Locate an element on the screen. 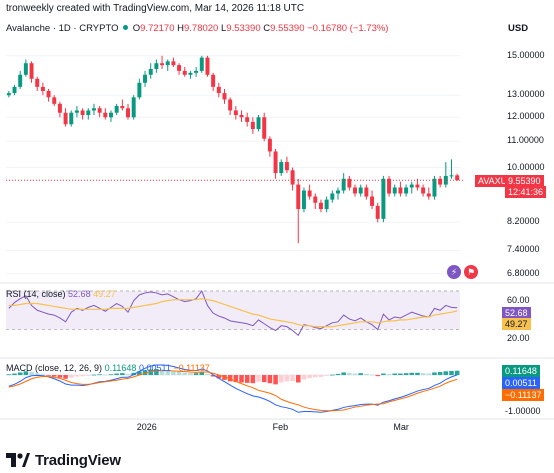  tradingview-logo: TradingView is located at coordinates (63, 460).